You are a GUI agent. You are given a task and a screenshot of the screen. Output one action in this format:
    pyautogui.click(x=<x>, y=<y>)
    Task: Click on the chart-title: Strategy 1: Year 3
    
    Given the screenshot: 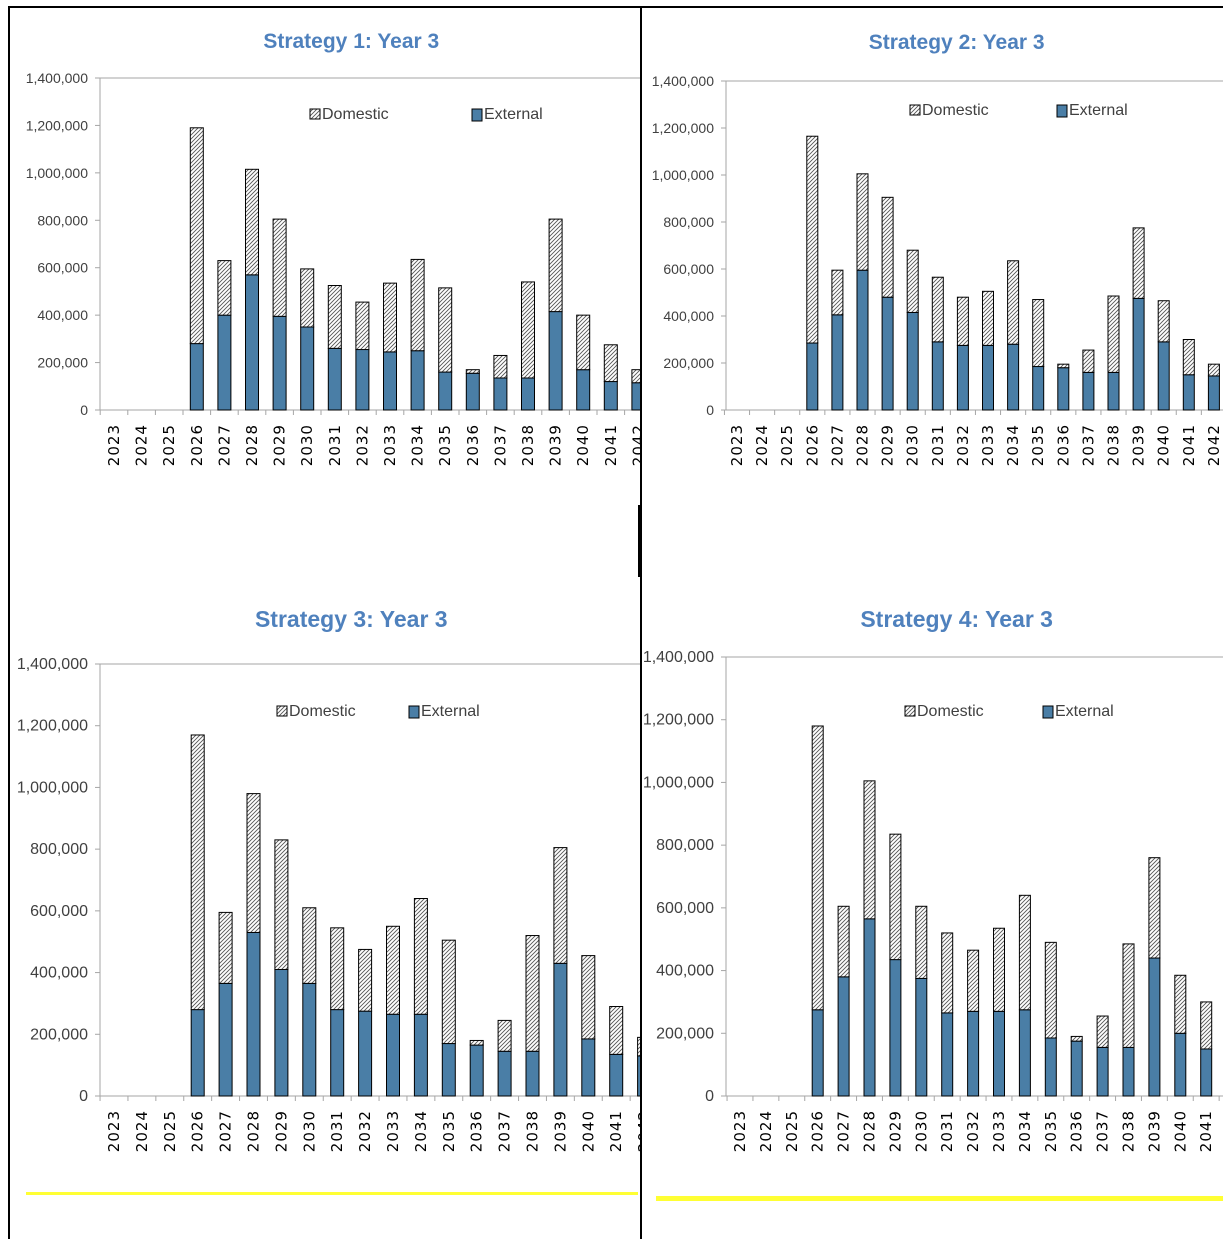 What is the action you would take?
    pyautogui.click(x=351, y=41)
    